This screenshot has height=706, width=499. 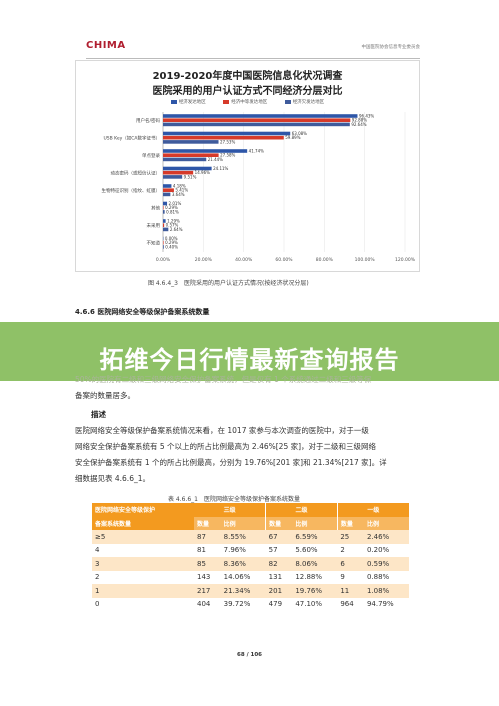 What do you see at coordinates (227, 141) in the screenshot?
I see `bar-value-label: 27.53%` at bounding box center [227, 141].